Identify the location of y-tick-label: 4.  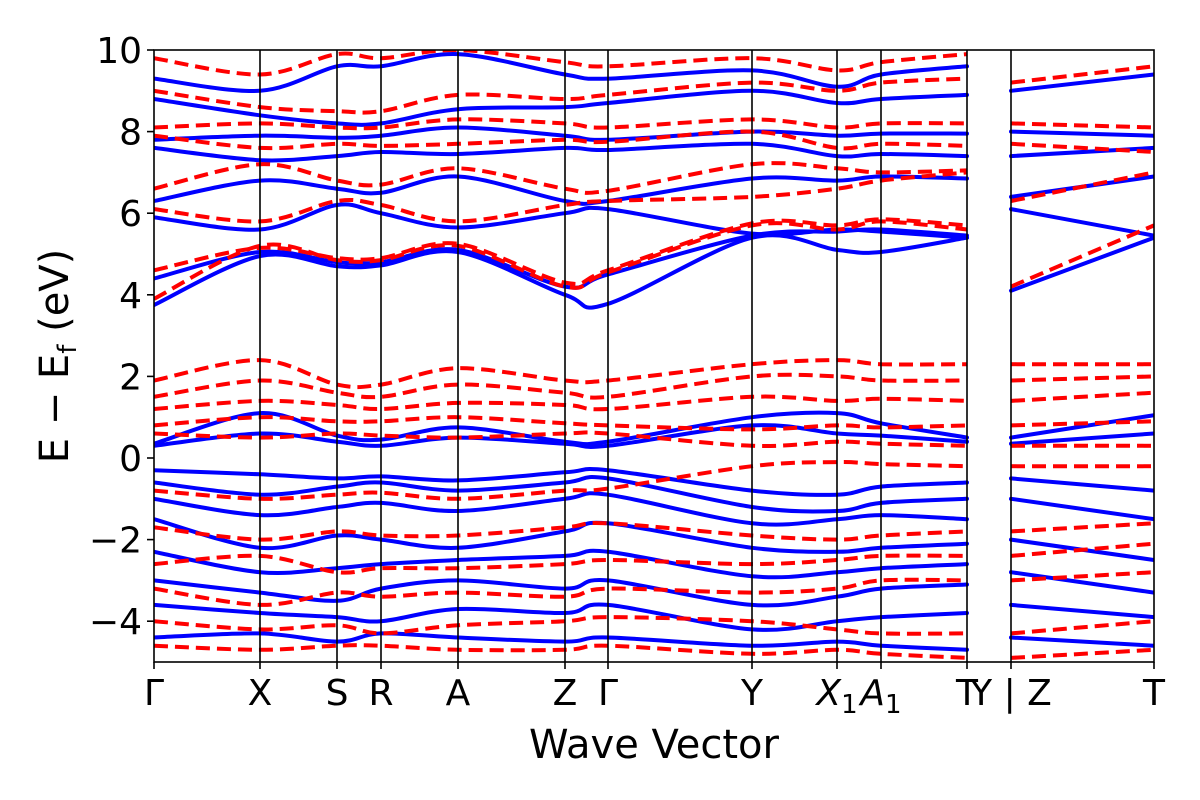
(130, 296).